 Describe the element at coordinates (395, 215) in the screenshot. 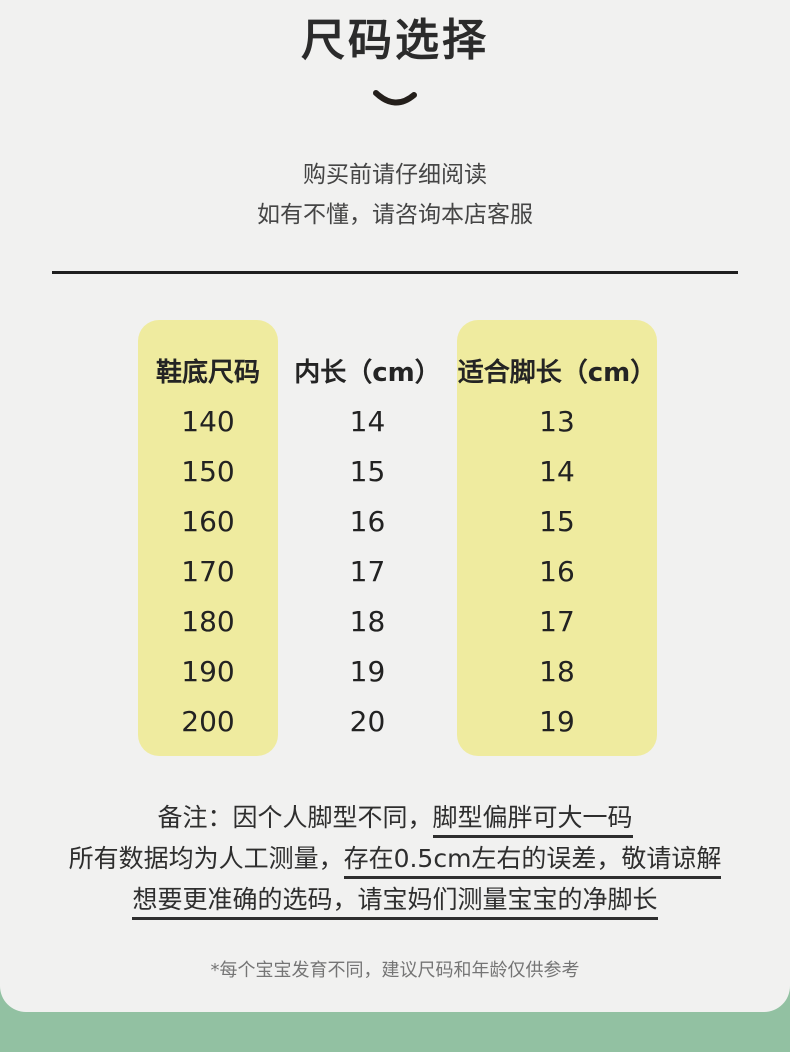

I see `intro-line-2: 如有不懂，请咨询本店客服` at that location.